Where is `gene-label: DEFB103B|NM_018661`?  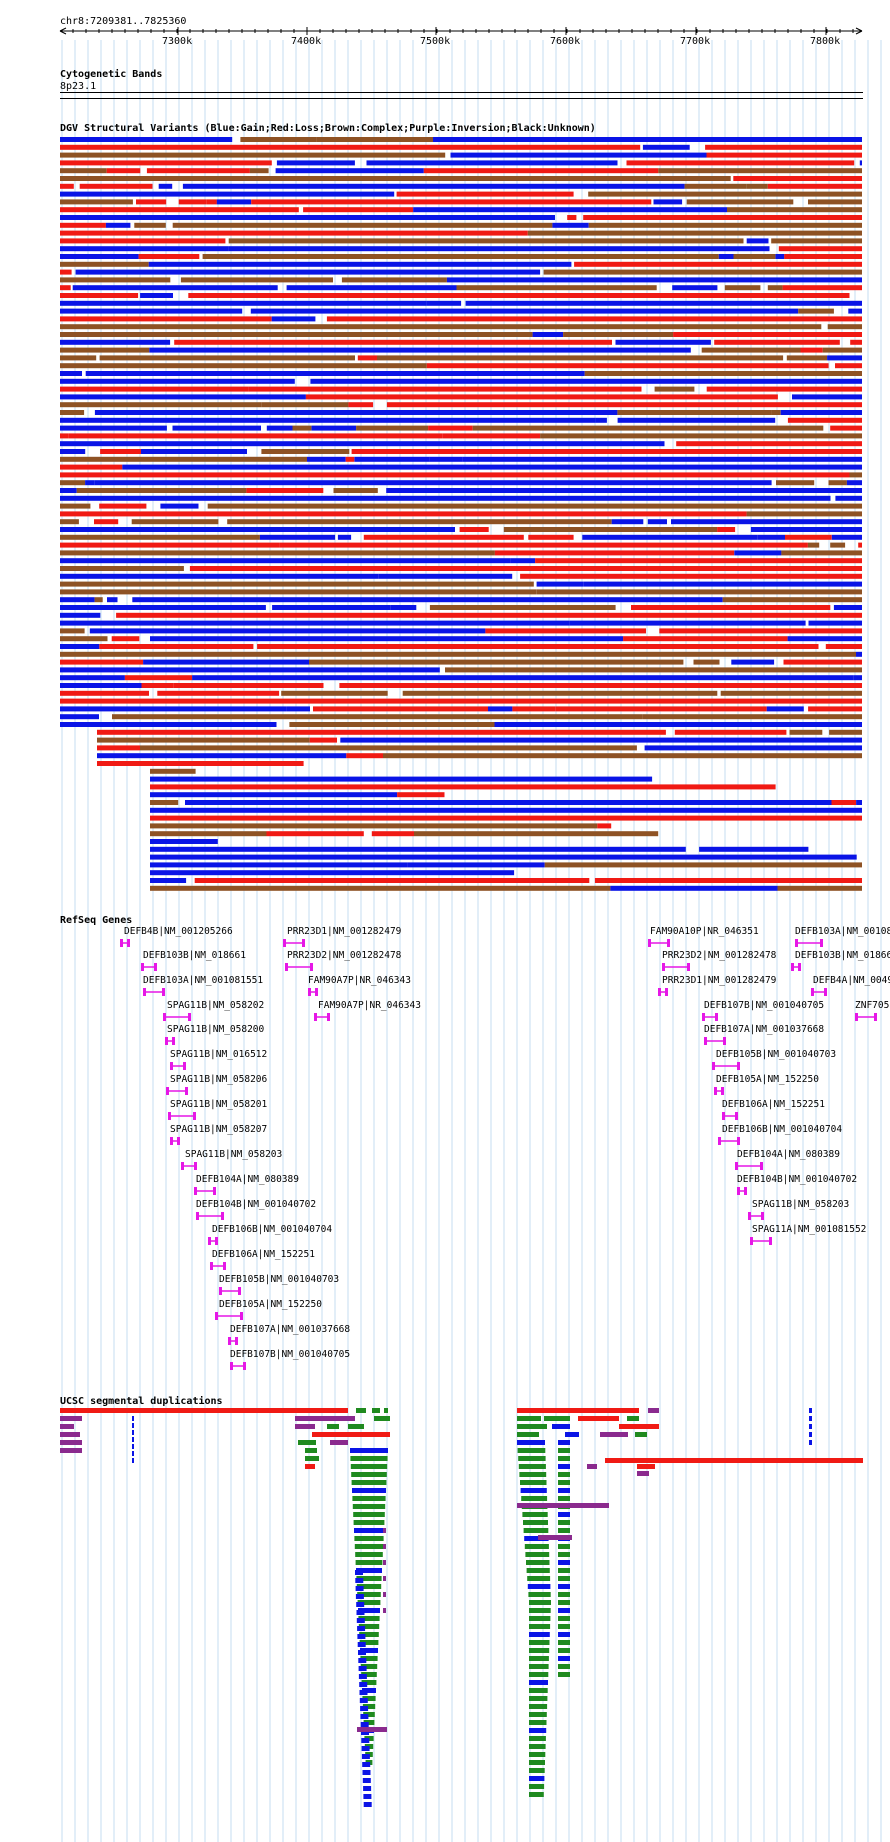
gene-label: DEFB103B|NM_018661 is located at coordinates (194, 955).